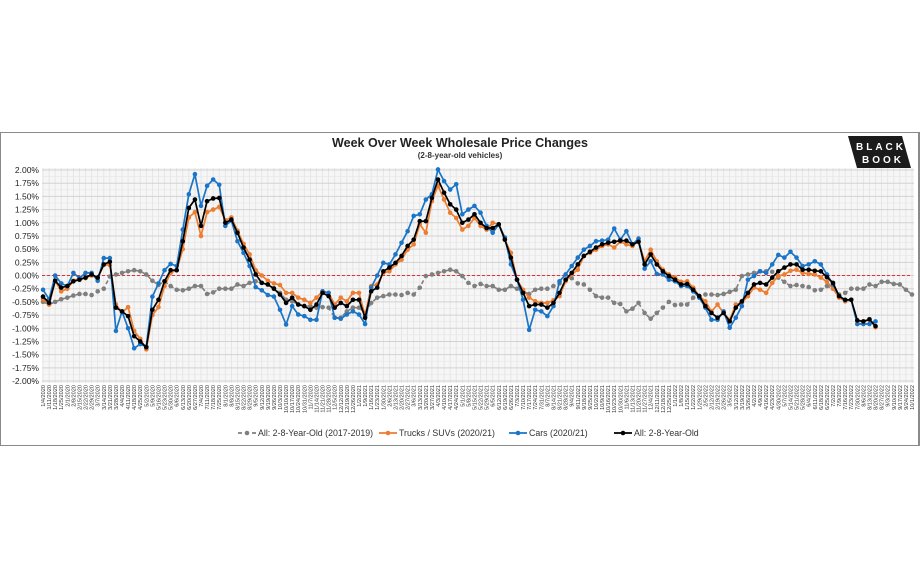  I want to click on x-tick-label: 8/28/2021, so click(567, 397).